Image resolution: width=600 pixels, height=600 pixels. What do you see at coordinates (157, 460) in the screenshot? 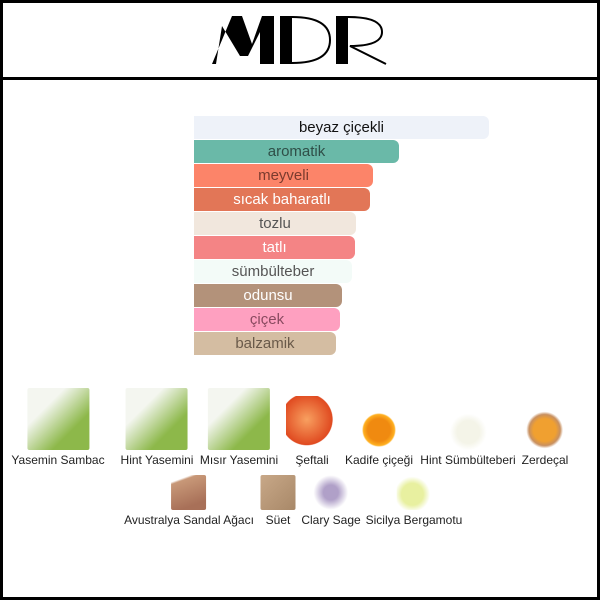
I see `note-label: Hint Yasemini` at bounding box center [157, 460].